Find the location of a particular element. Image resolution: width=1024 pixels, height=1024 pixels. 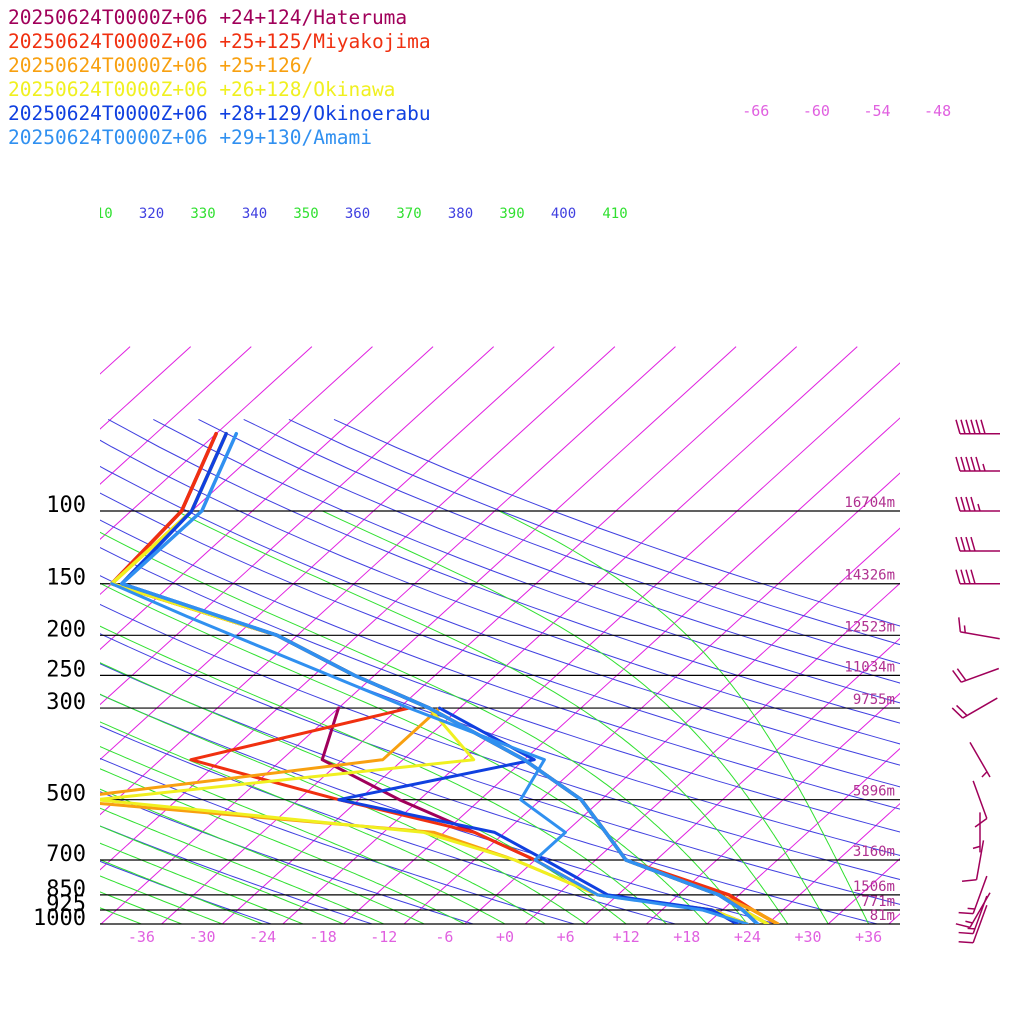

height-label: 14326m is located at coordinates (869, 576).